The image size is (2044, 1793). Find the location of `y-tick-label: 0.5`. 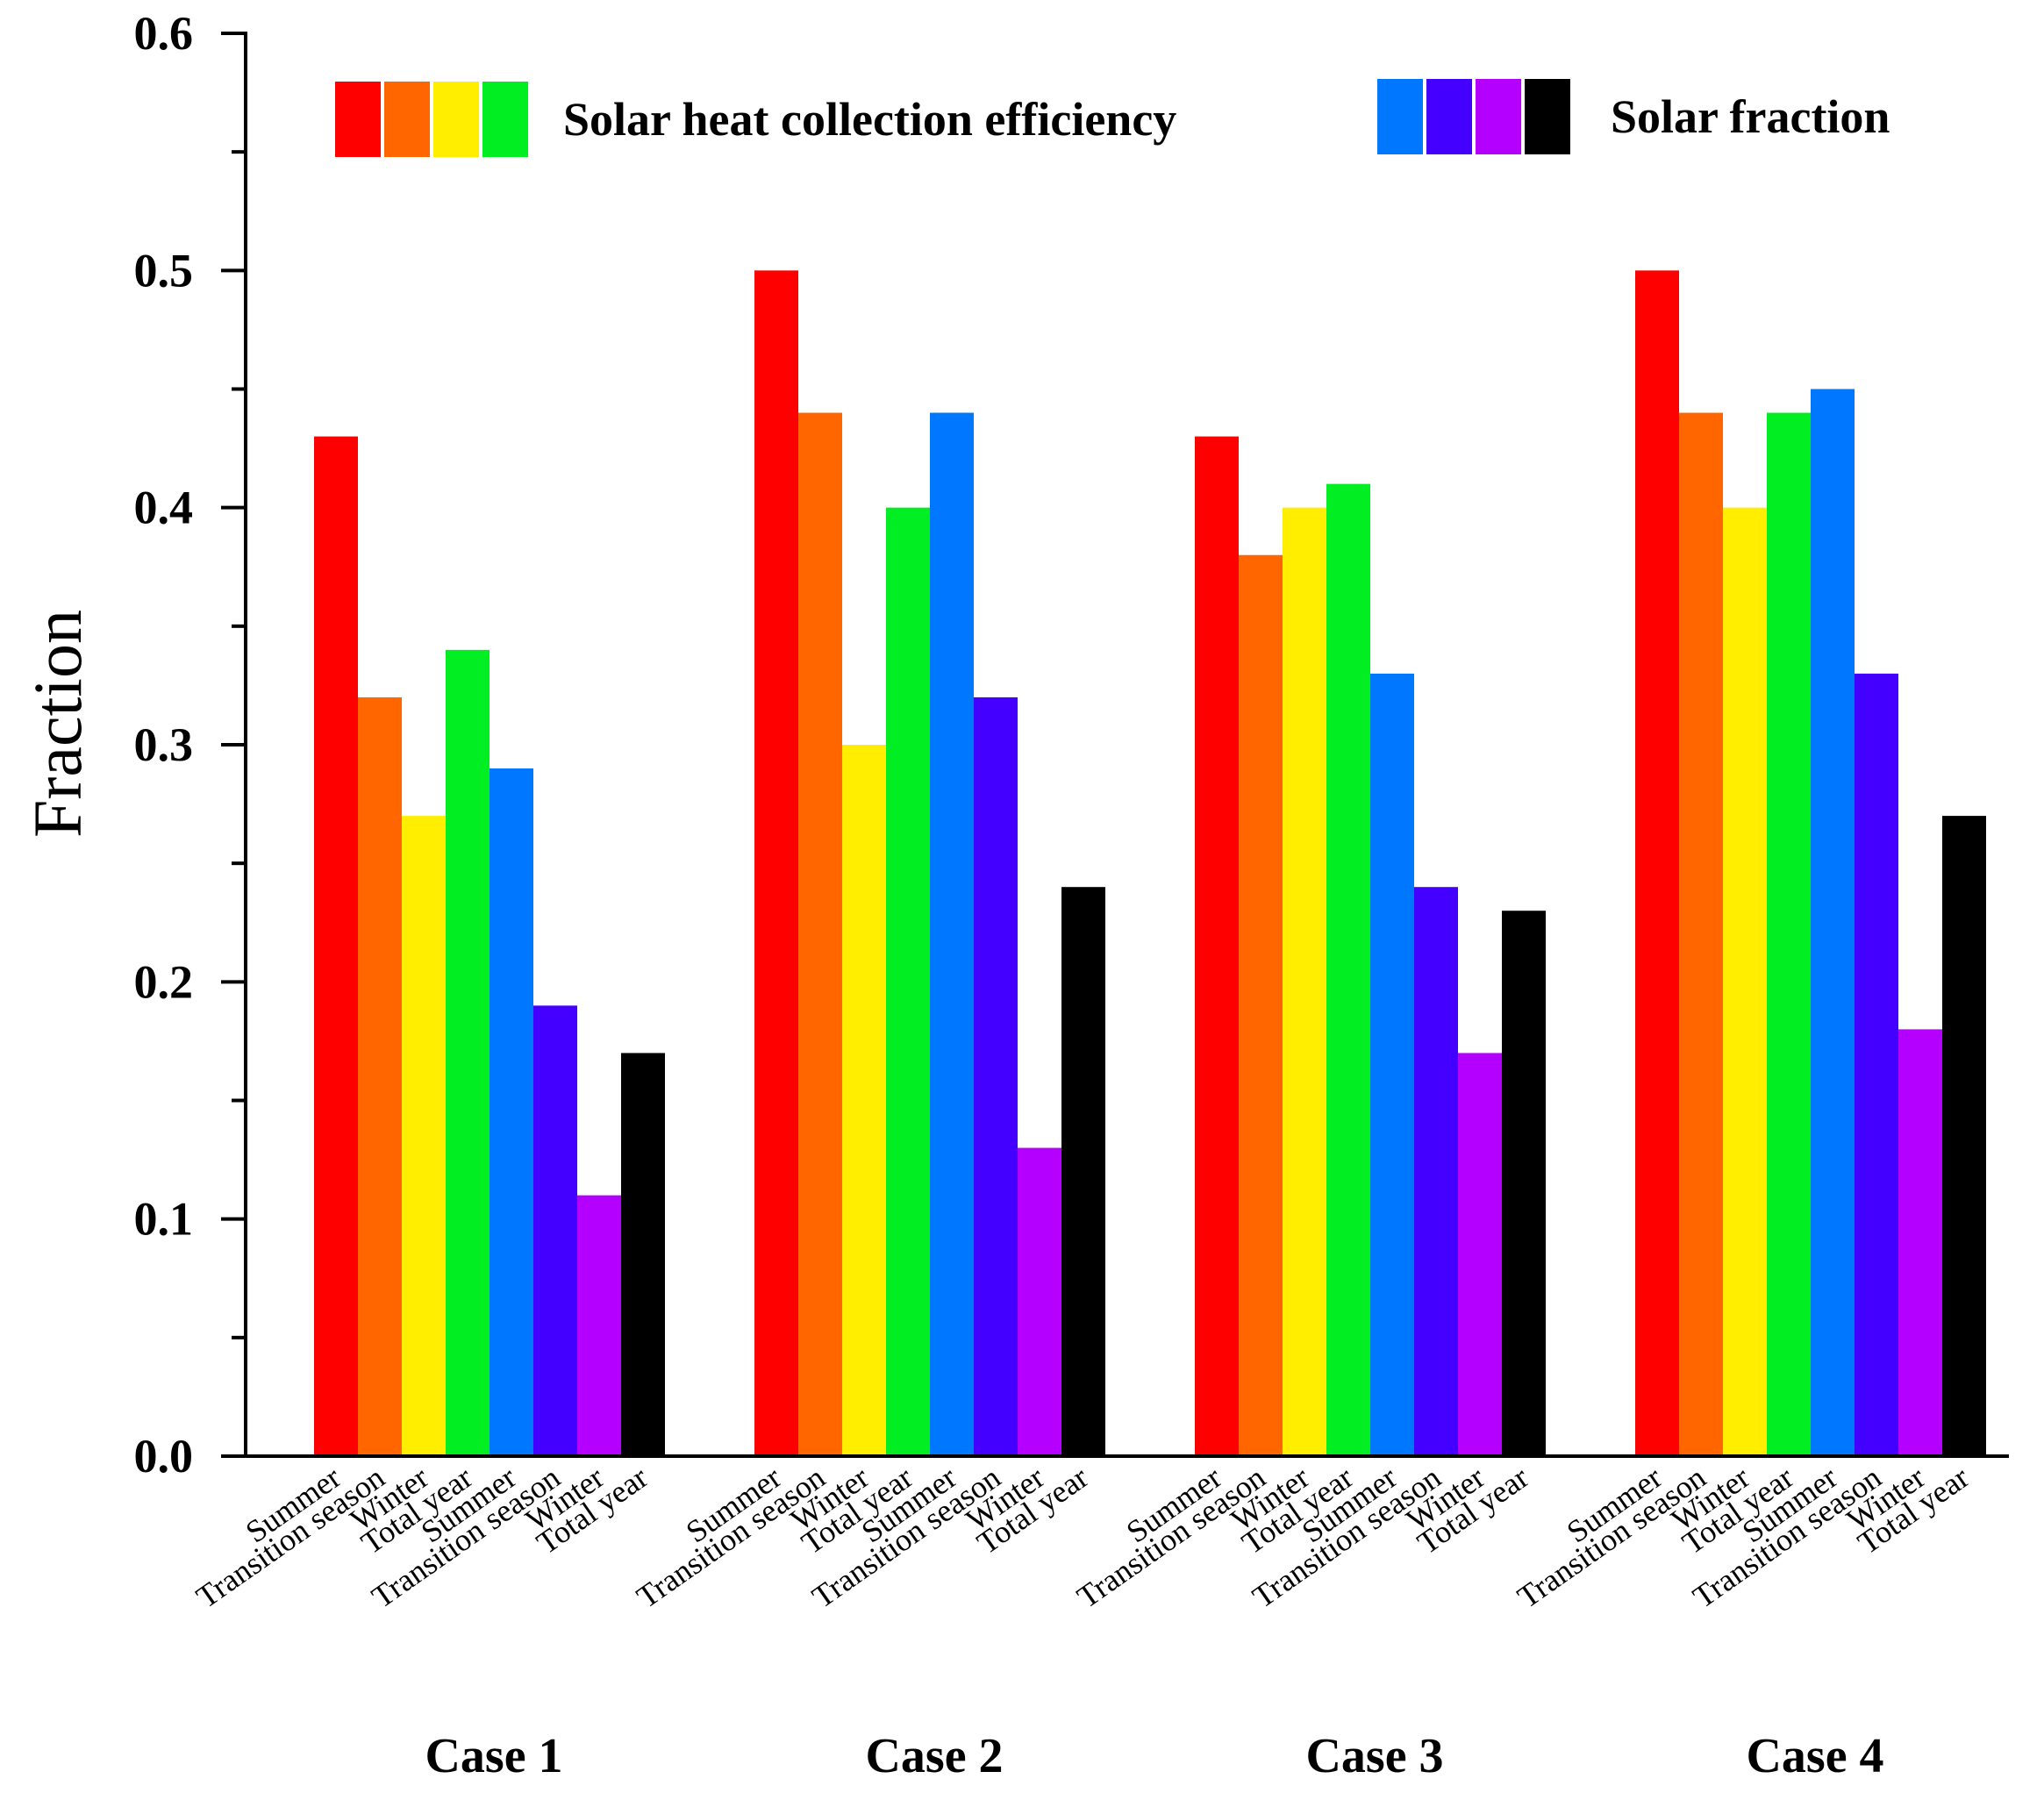

y-tick-label: 0.5 is located at coordinates (164, 270).